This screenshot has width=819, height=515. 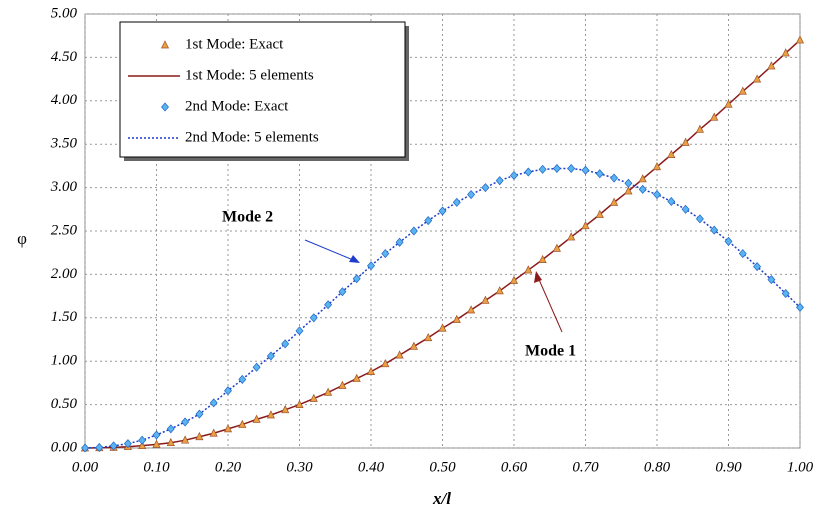 What do you see at coordinates (262, 89) in the screenshot?
I see `legend-box` at bounding box center [262, 89].